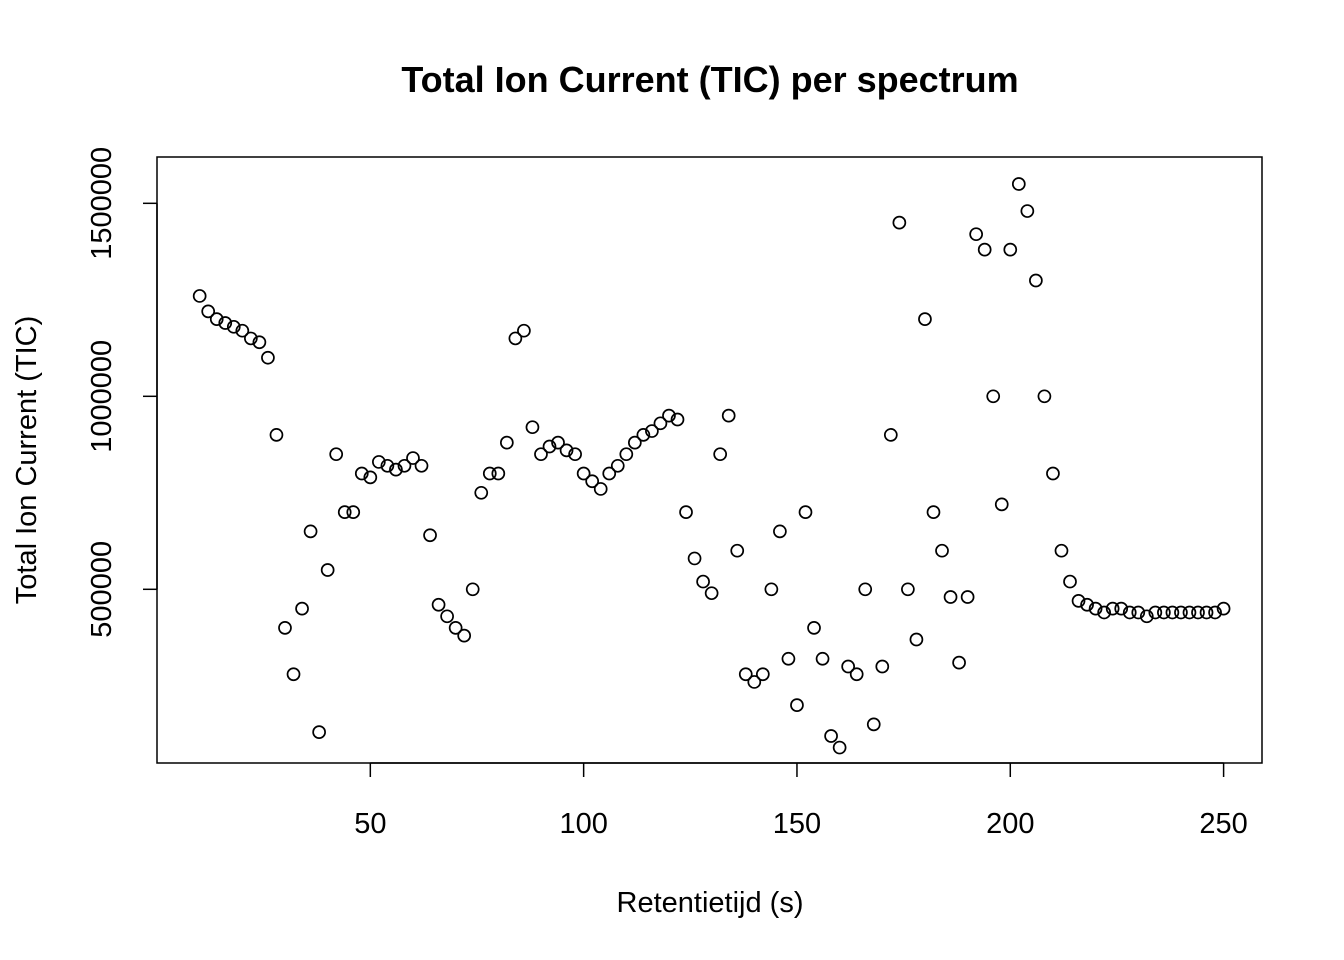  What do you see at coordinates (102, 396) in the screenshot?
I see `y-tick-label: 1000000` at bounding box center [102, 396].